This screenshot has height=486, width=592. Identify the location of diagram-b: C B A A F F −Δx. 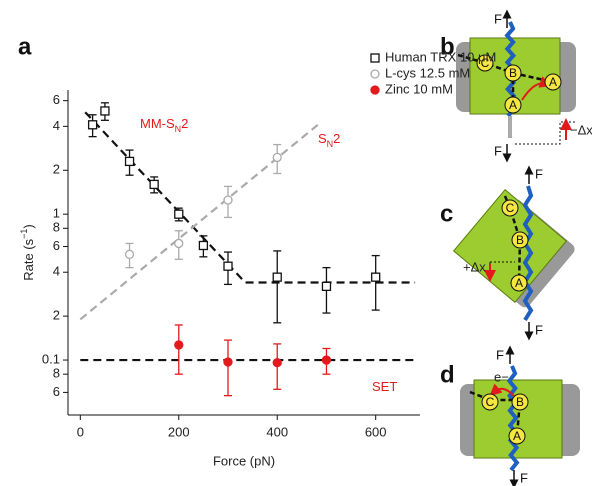
(524, 86).